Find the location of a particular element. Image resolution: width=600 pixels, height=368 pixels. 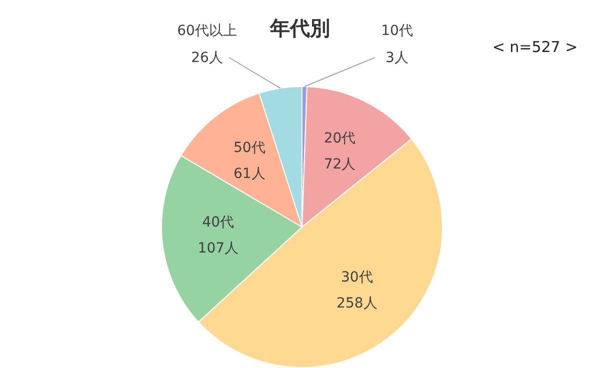

slice-label: 40代 is located at coordinates (218, 222).